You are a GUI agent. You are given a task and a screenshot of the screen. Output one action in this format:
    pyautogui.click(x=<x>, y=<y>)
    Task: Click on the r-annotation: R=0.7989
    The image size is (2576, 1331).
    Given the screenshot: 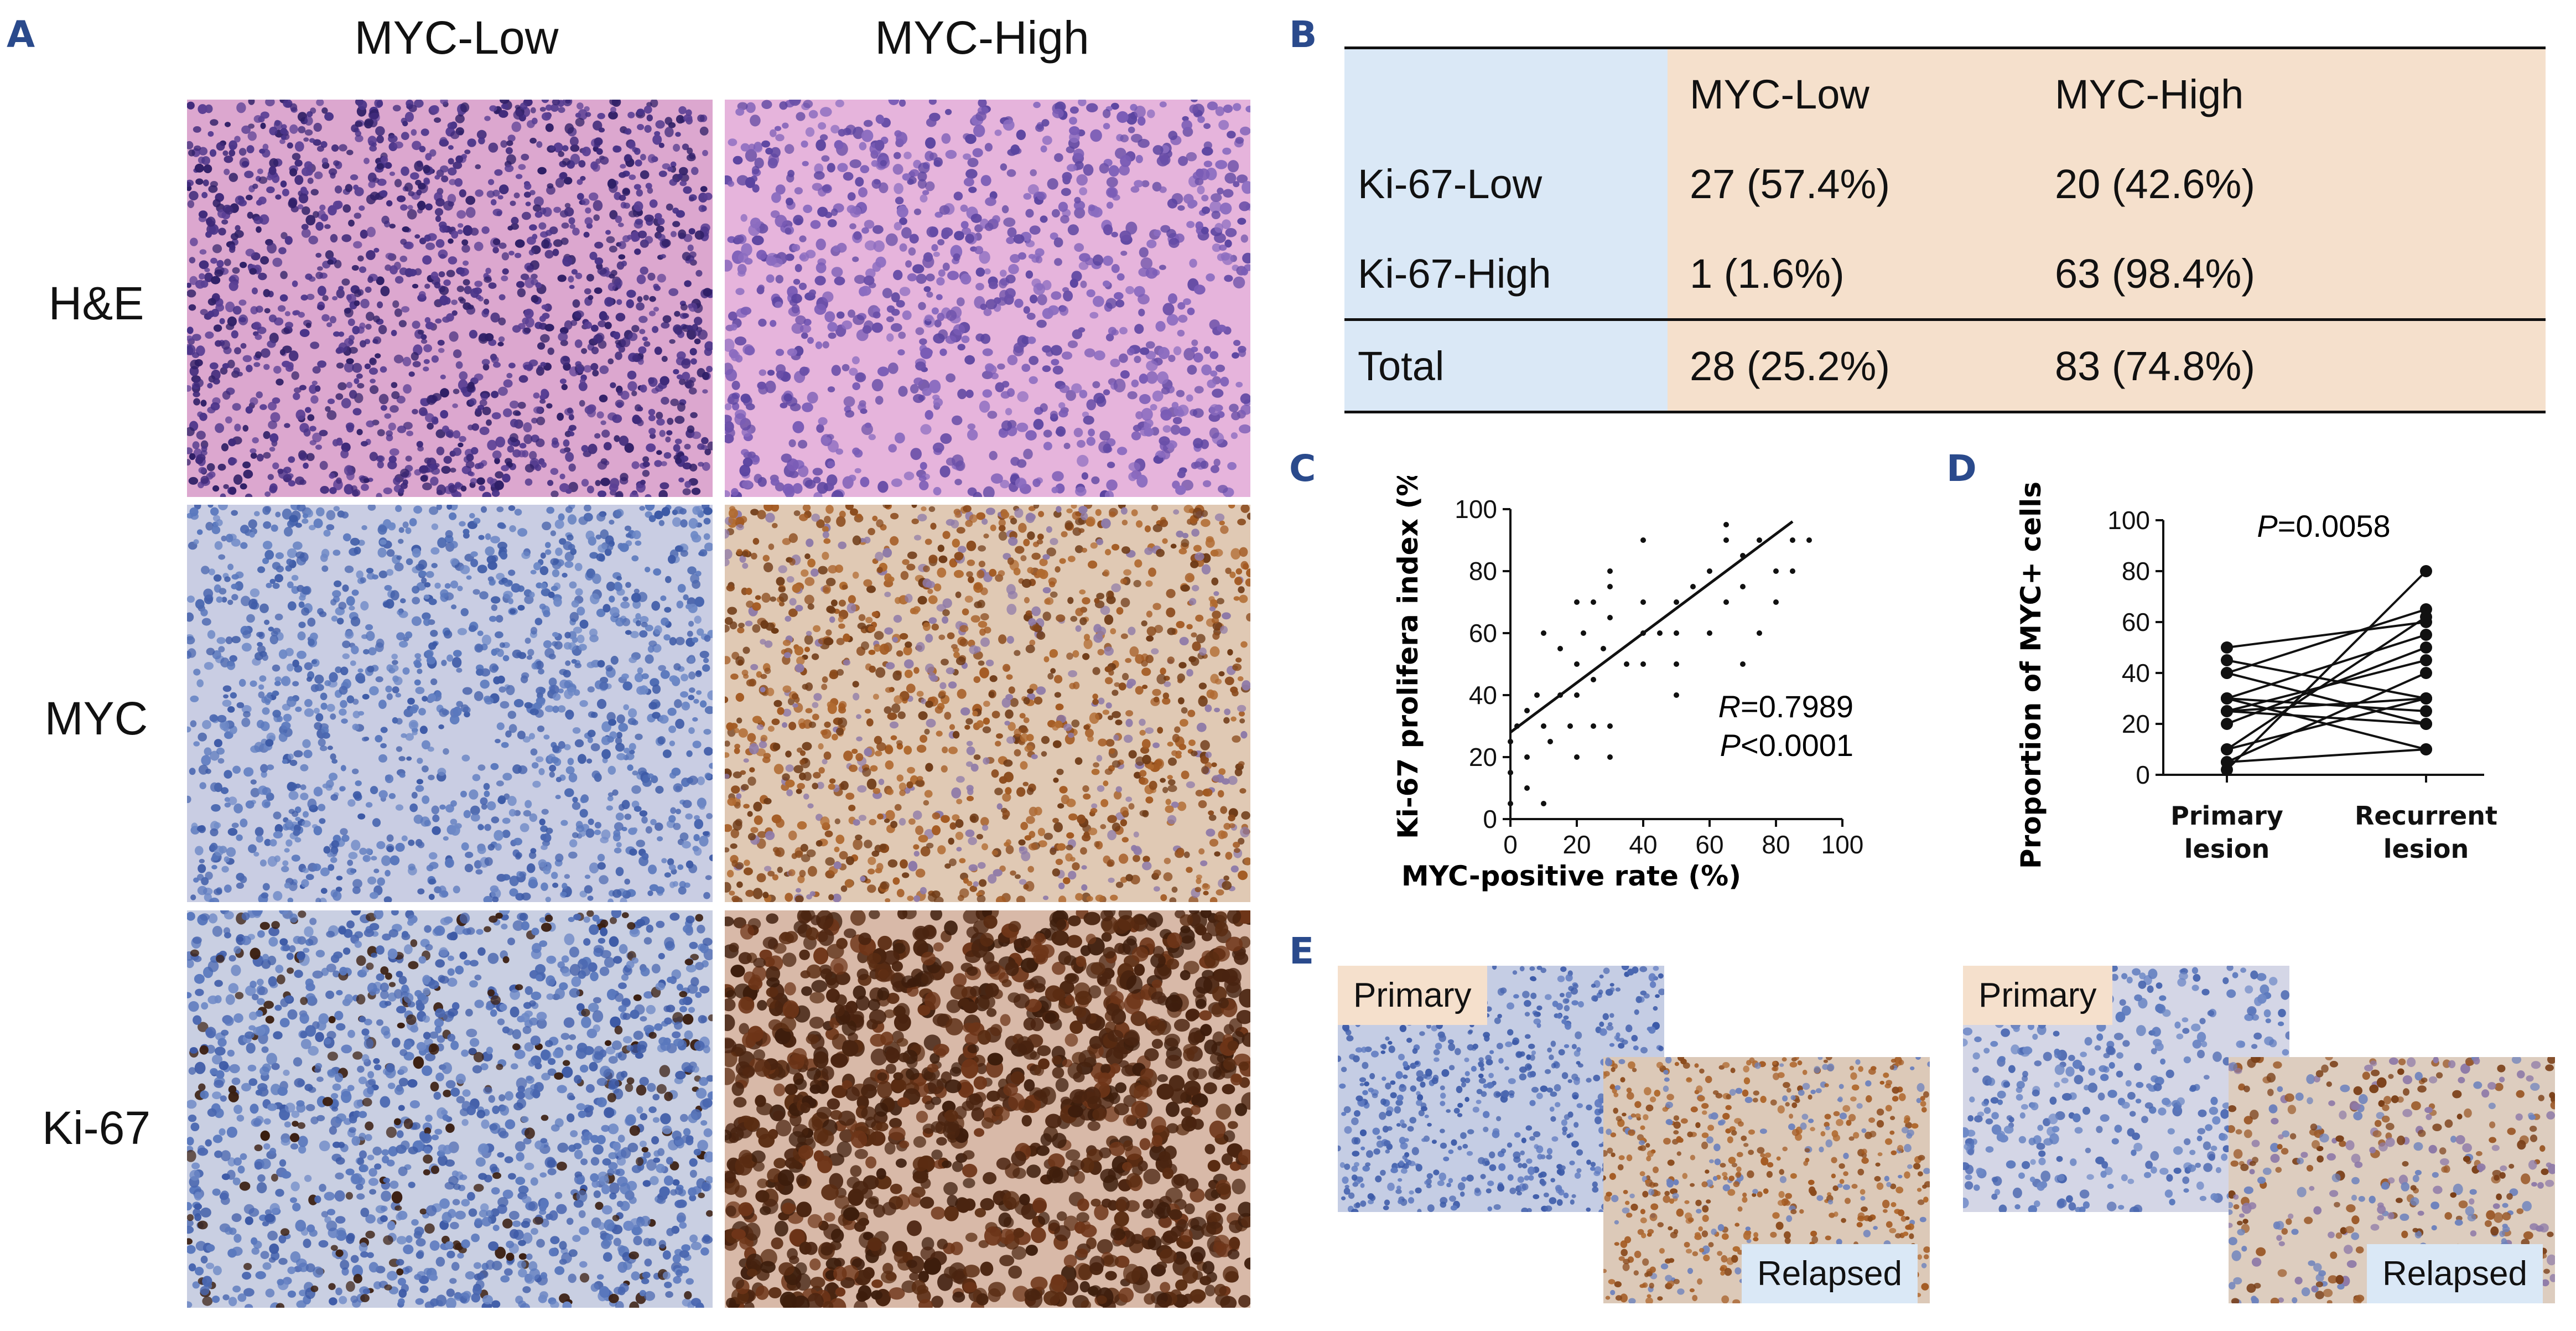 What is the action you would take?
    pyautogui.click(x=1785, y=706)
    